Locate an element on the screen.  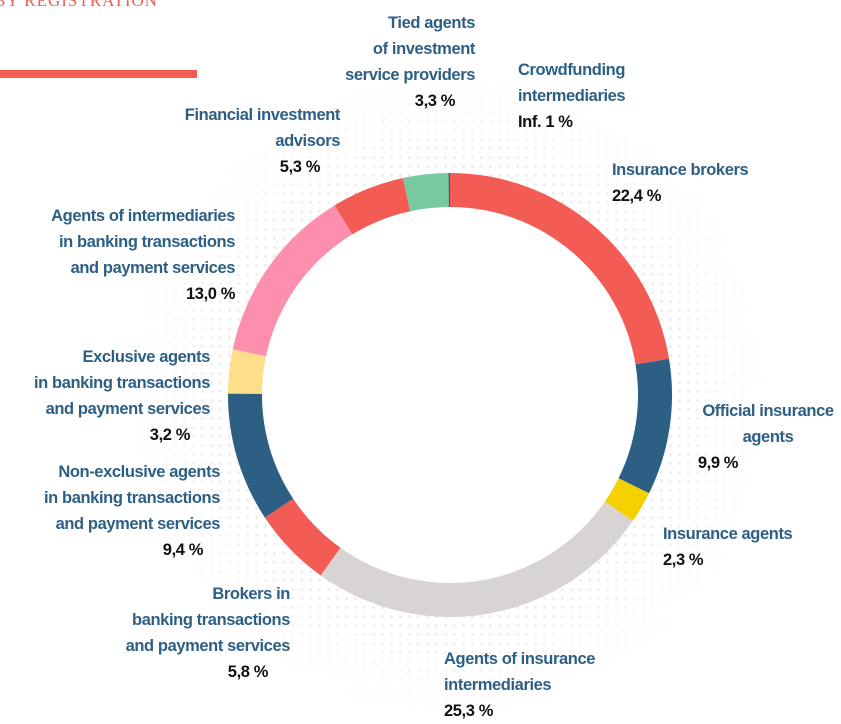
value-label: 25,3 % is located at coordinates (468, 711).